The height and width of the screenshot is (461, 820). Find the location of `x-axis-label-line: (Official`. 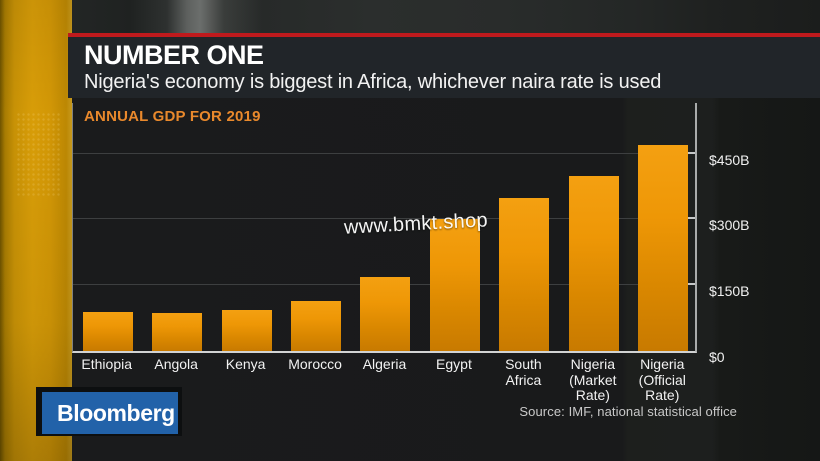

x-axis-label-line: (Official is located at coordinates (662, 379).